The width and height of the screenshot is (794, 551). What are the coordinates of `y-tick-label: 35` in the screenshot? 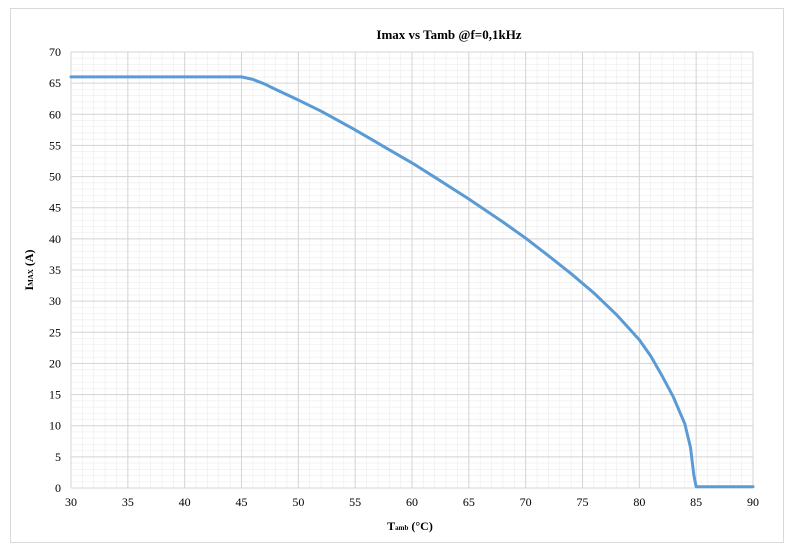 It's located at (55, 270).